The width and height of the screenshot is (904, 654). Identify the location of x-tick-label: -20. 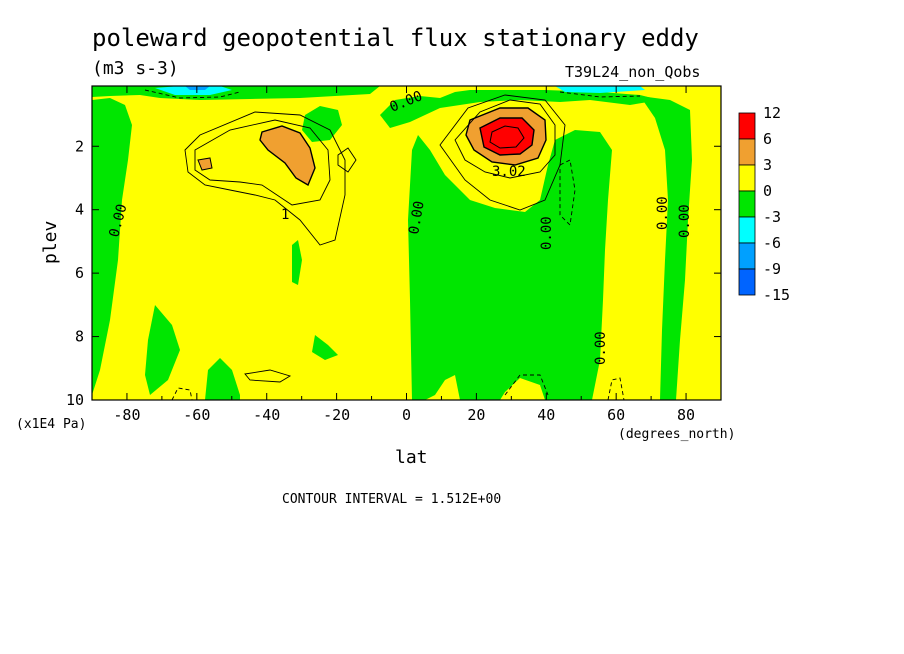
(336, 415).